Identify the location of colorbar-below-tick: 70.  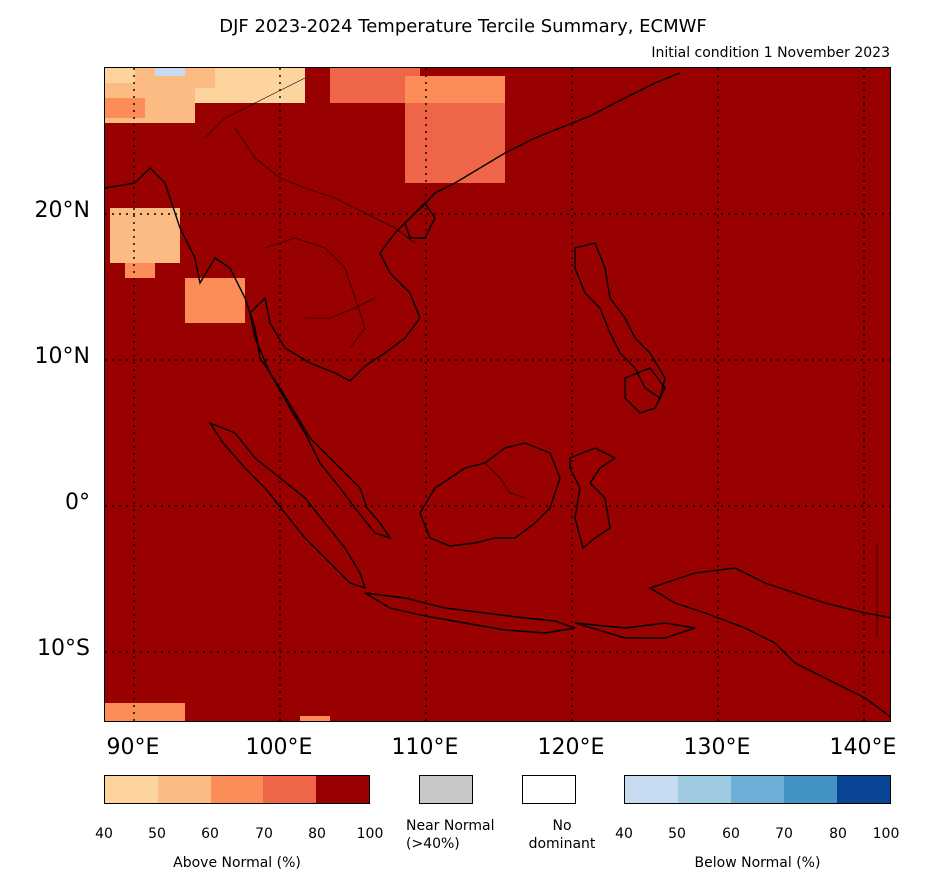
(784, 834).